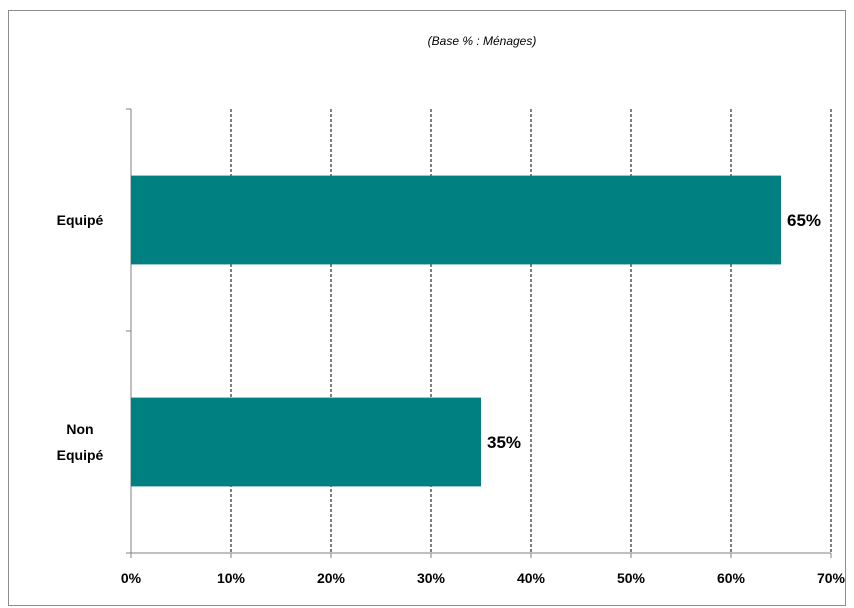 The height and width of the screenshot is (608, 854). I want to click on x-tick-label: 0%, so click(131, 578).